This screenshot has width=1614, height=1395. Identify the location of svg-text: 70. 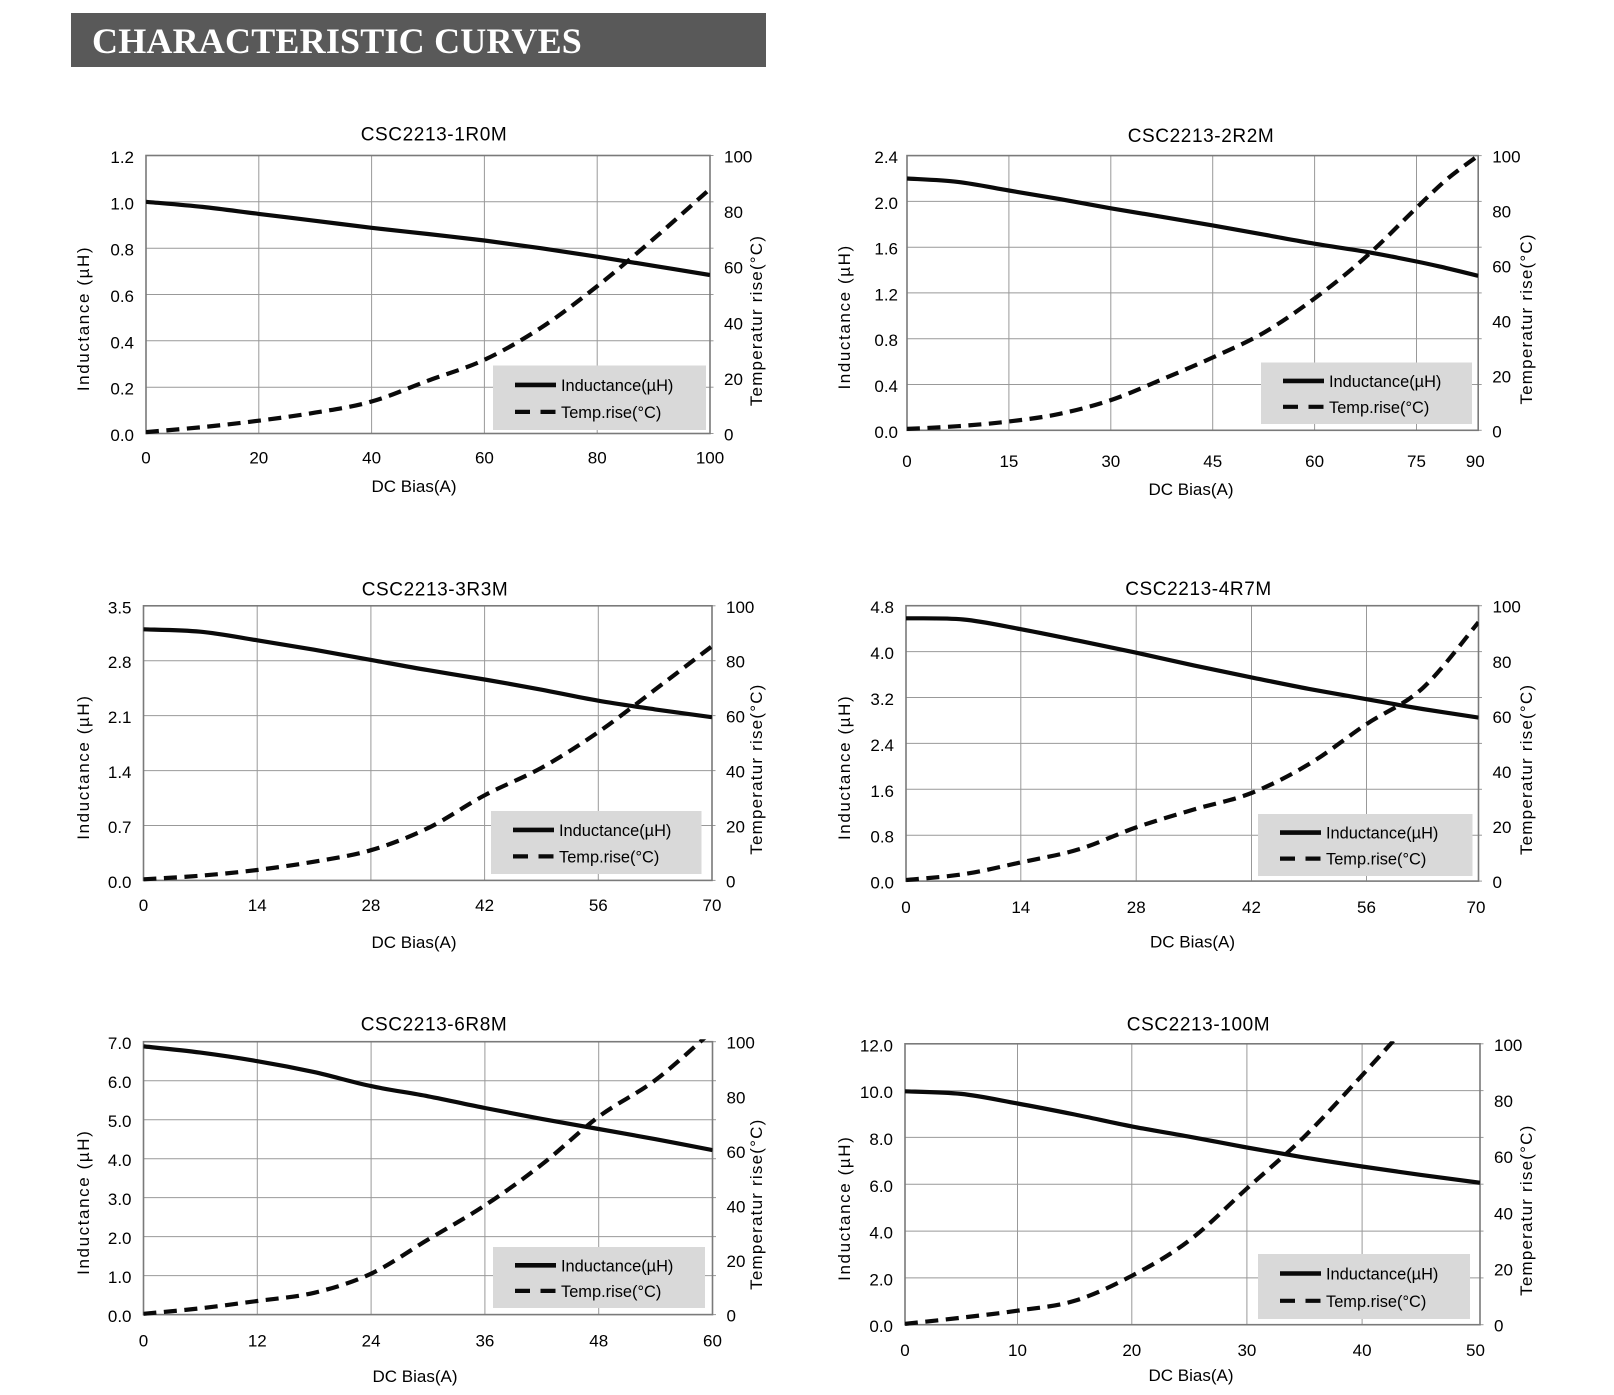
(1476, 907).